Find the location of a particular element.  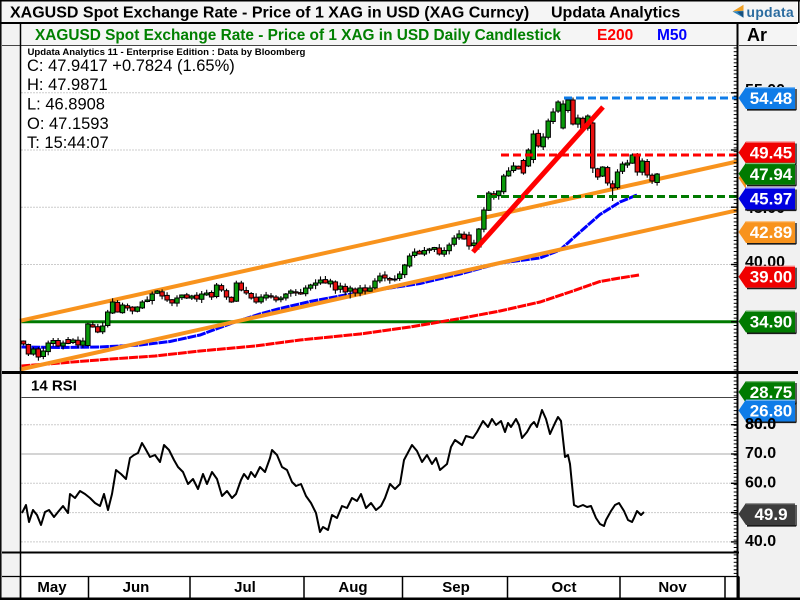

svg-text: May is located at coordinates (52, 587).